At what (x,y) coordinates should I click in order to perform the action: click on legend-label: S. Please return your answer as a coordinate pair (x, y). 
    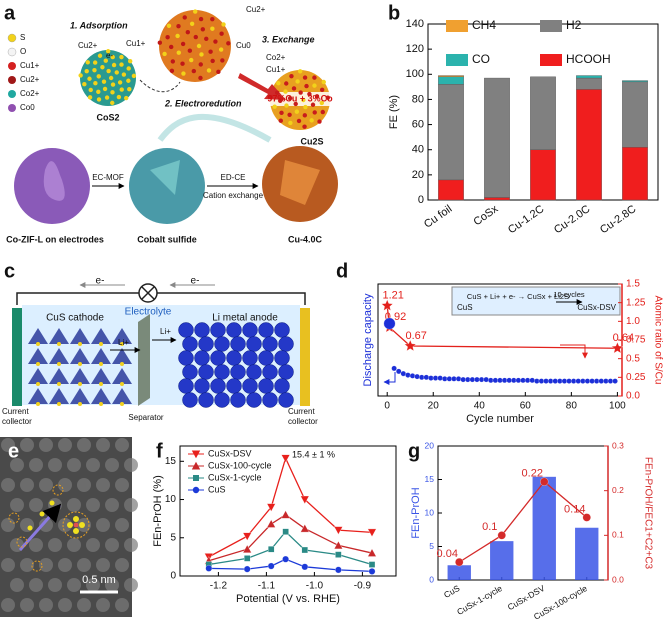
    Looking at the image, I should click on (22, 37).